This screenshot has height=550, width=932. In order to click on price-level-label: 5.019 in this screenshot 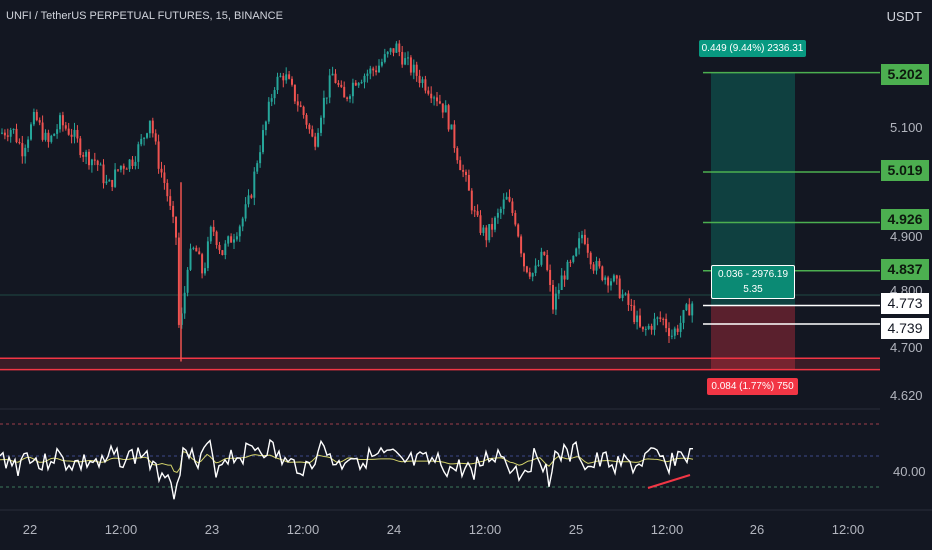, I will do `click(905, 170)`.